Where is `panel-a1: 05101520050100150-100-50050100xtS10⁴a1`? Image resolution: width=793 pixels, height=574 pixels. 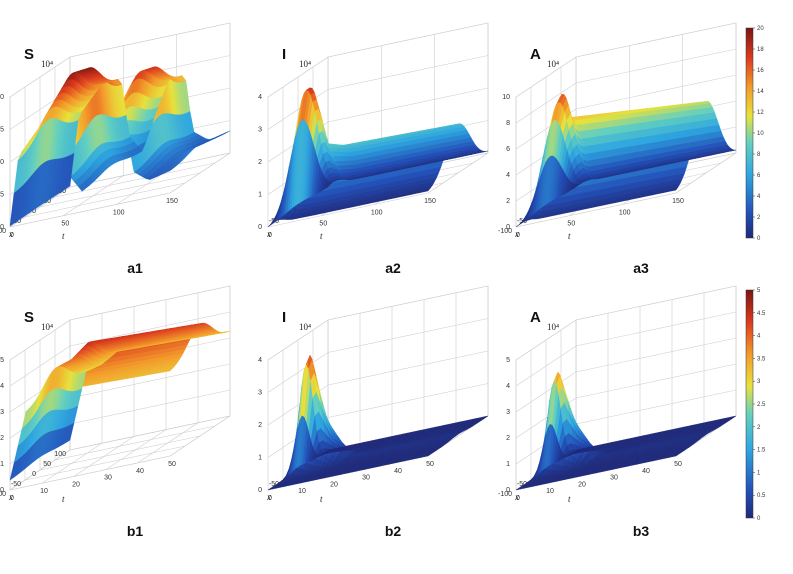 panel-a1: 05101520050100150-100-50050100xtS10⁴a1 is located at coordinates (115, 149).